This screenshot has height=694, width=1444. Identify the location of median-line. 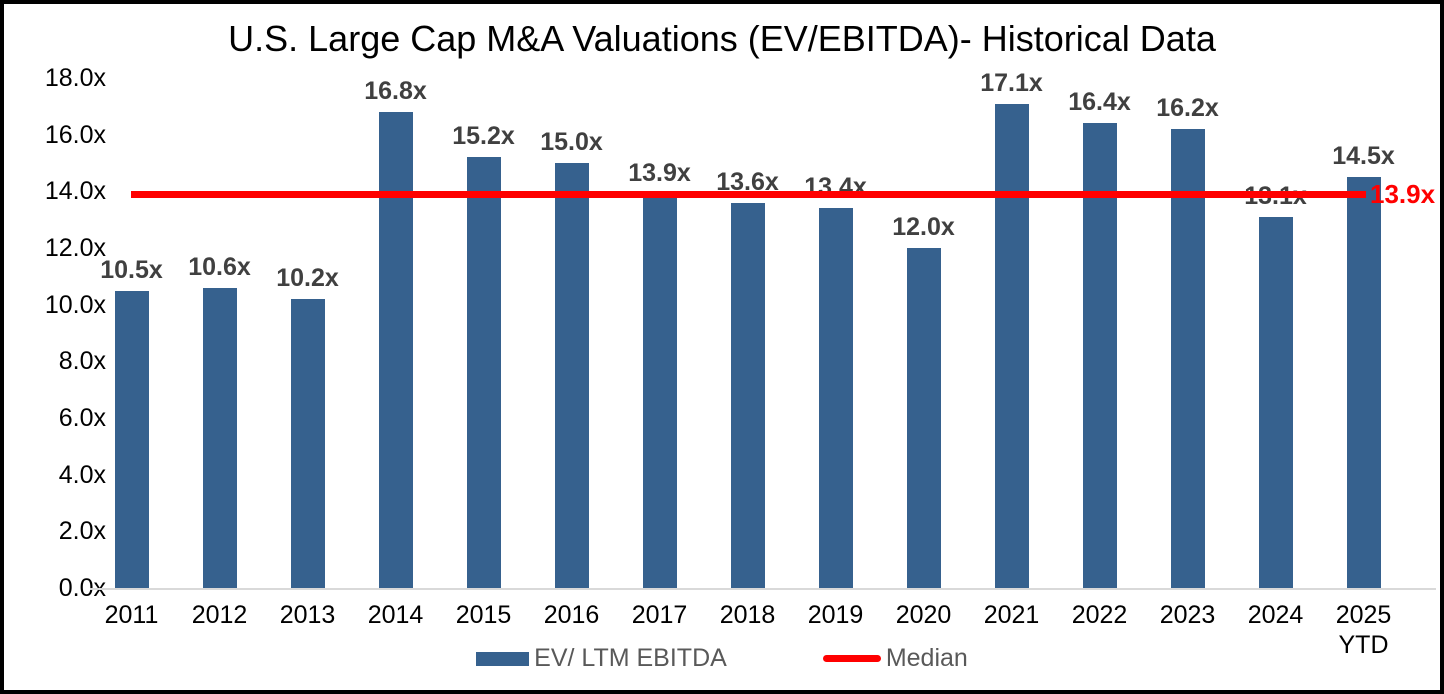
(748, 194).